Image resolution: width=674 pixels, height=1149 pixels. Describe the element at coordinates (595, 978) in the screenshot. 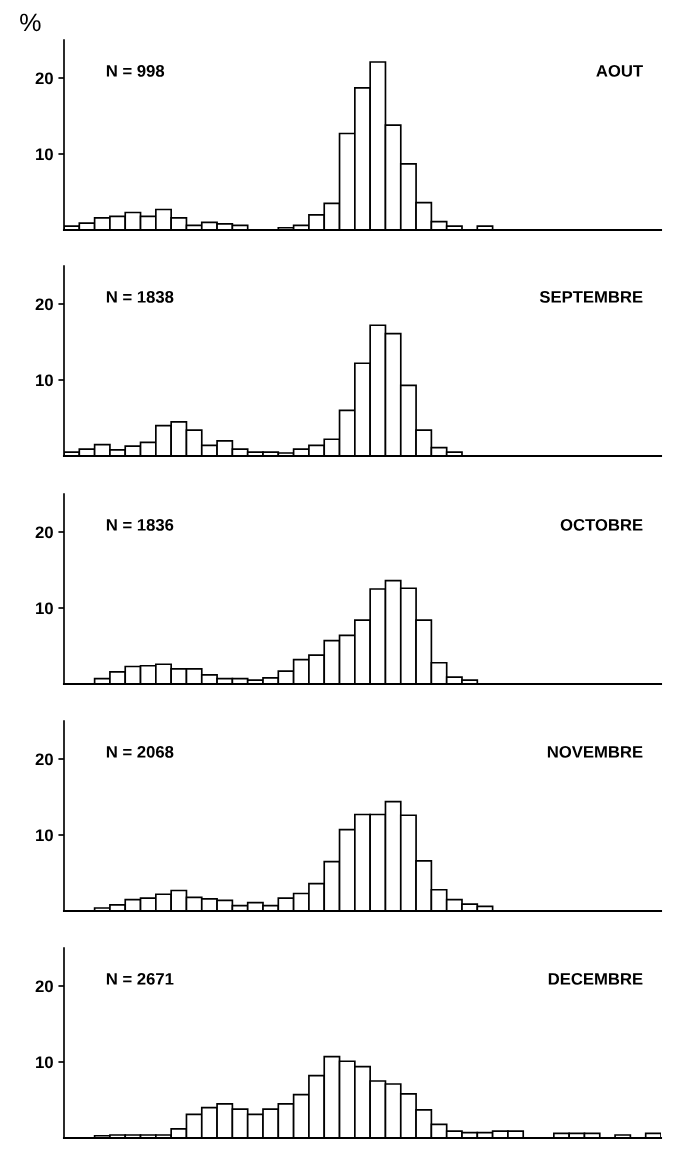

I see `text: DECEMBRE` at that location.